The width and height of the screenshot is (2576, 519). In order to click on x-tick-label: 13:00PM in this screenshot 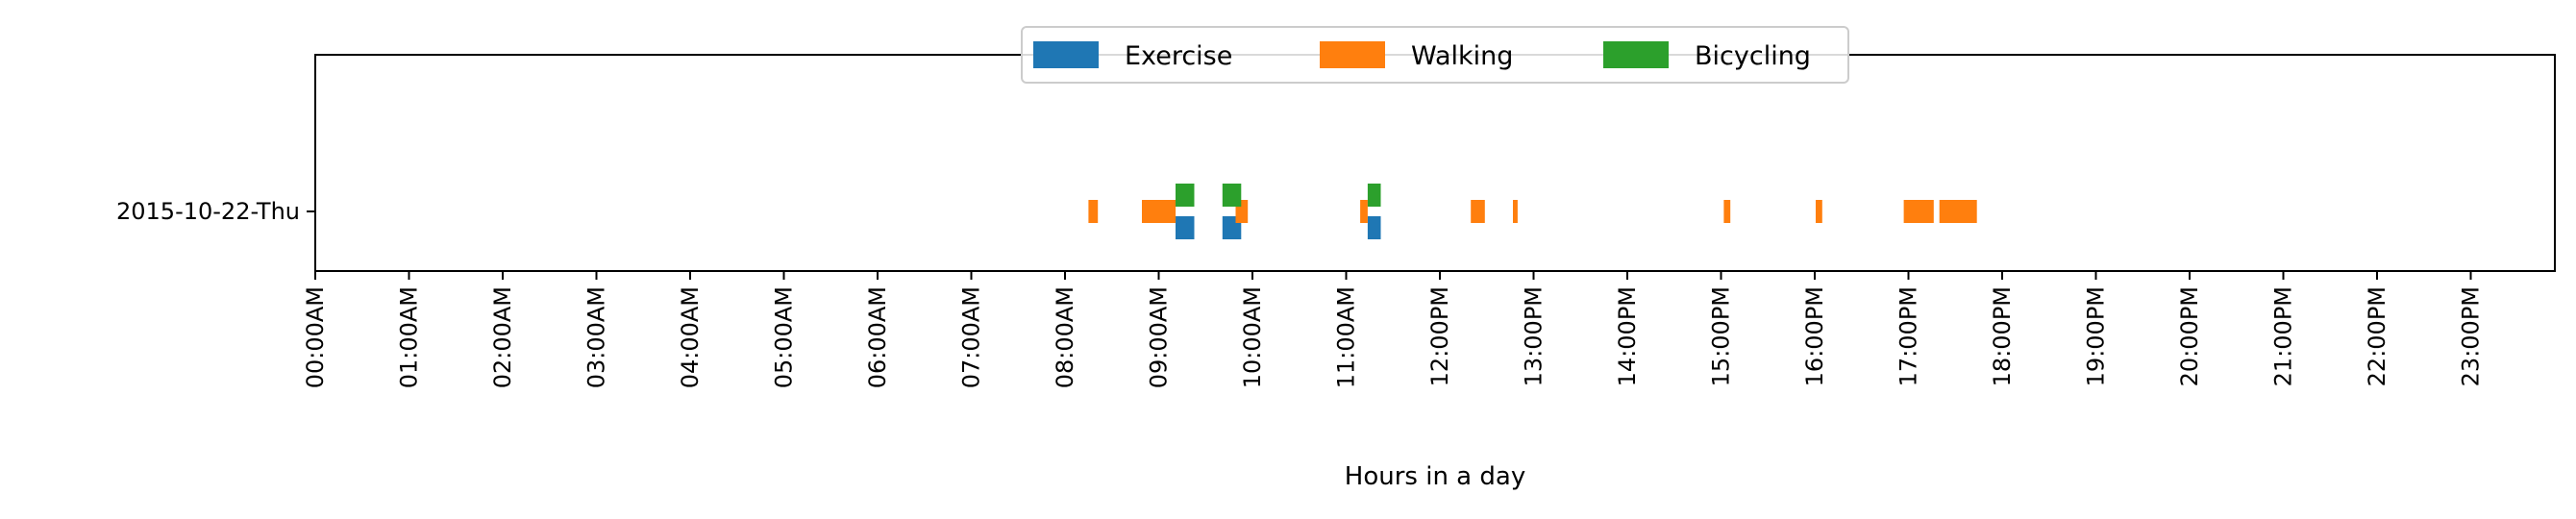, I will do `click(1534, 336)`.